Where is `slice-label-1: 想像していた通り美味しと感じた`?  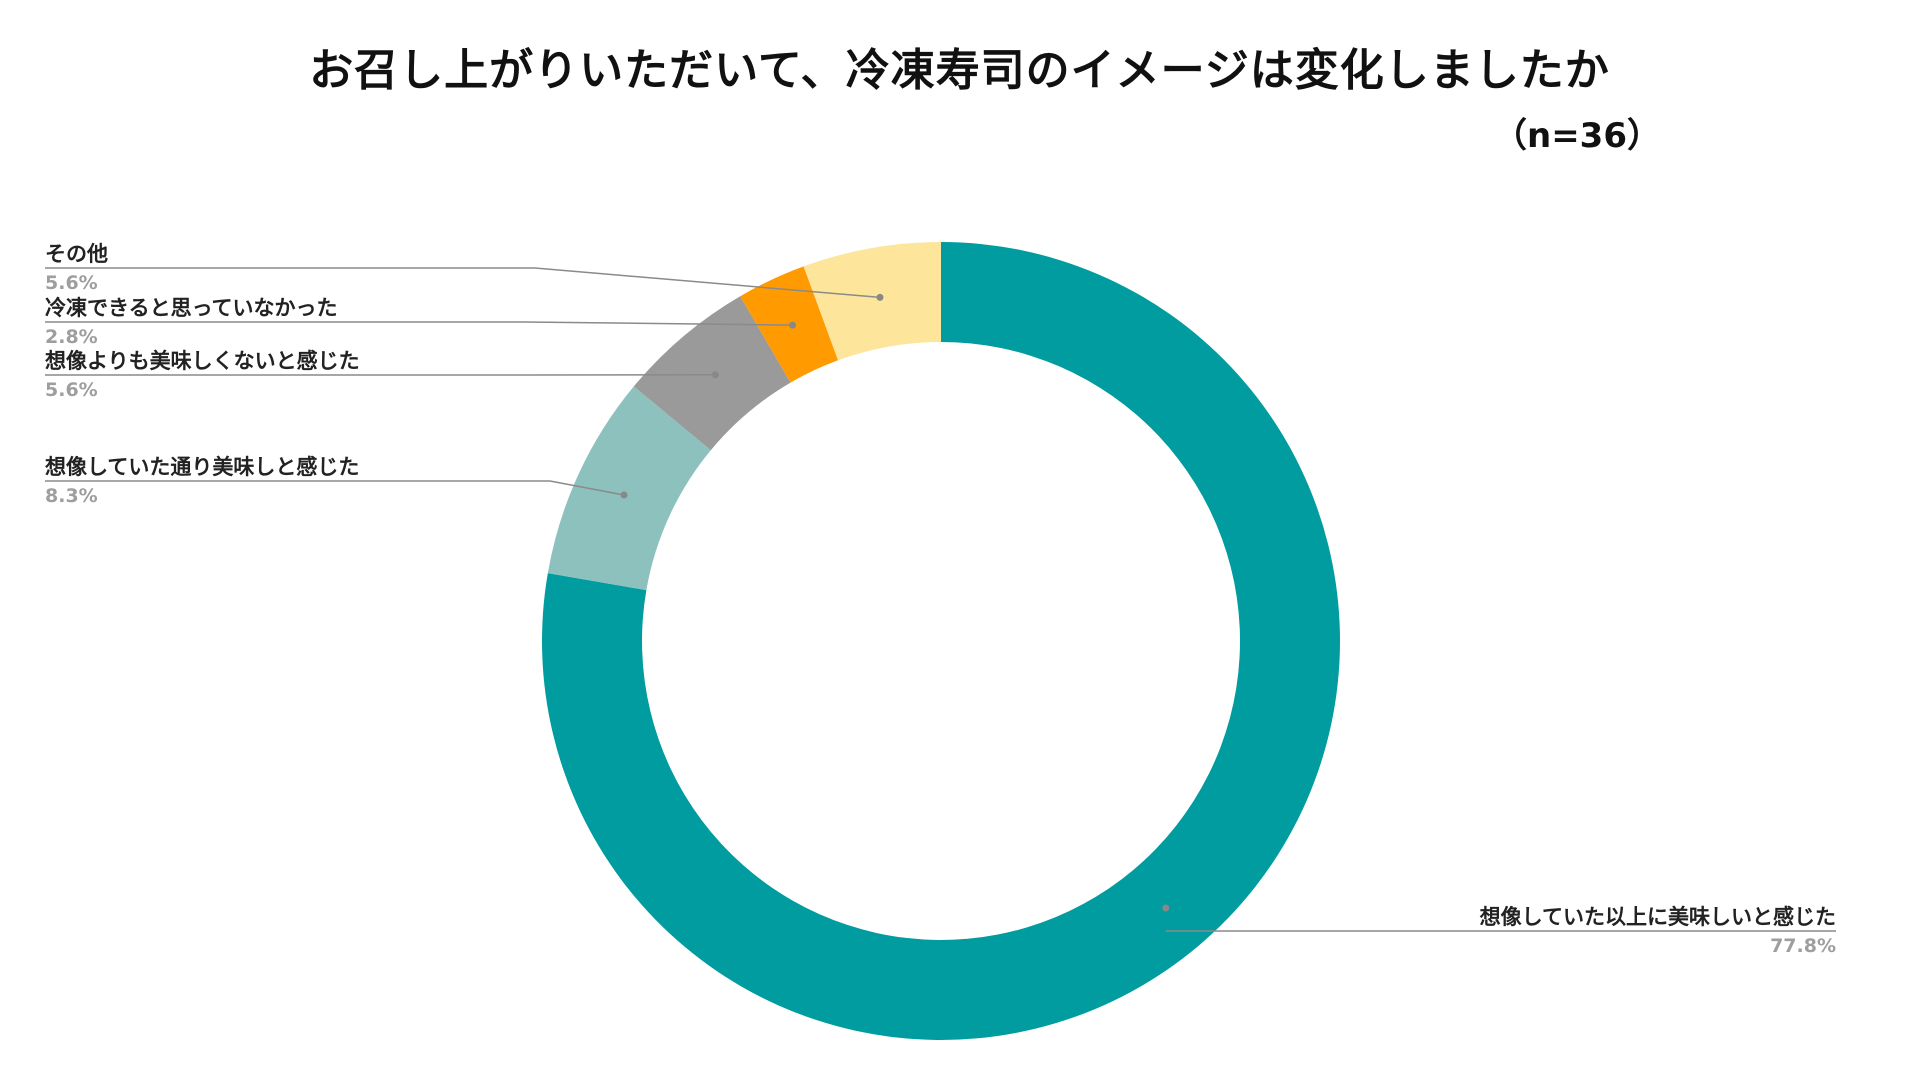
slice-label-1: 想像していた通り美味しと感じた is located at coordinates (202, 467).